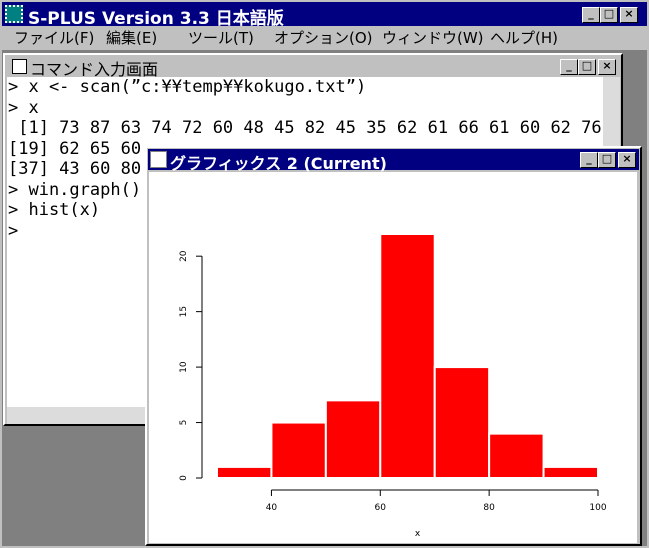 The height and width of the screenshot is (548, 649). What do you see at coordinates (433, 38) in the screenshot?
I see `menu-item: ウィンドウ(W)` at bounding box center [433, 38].